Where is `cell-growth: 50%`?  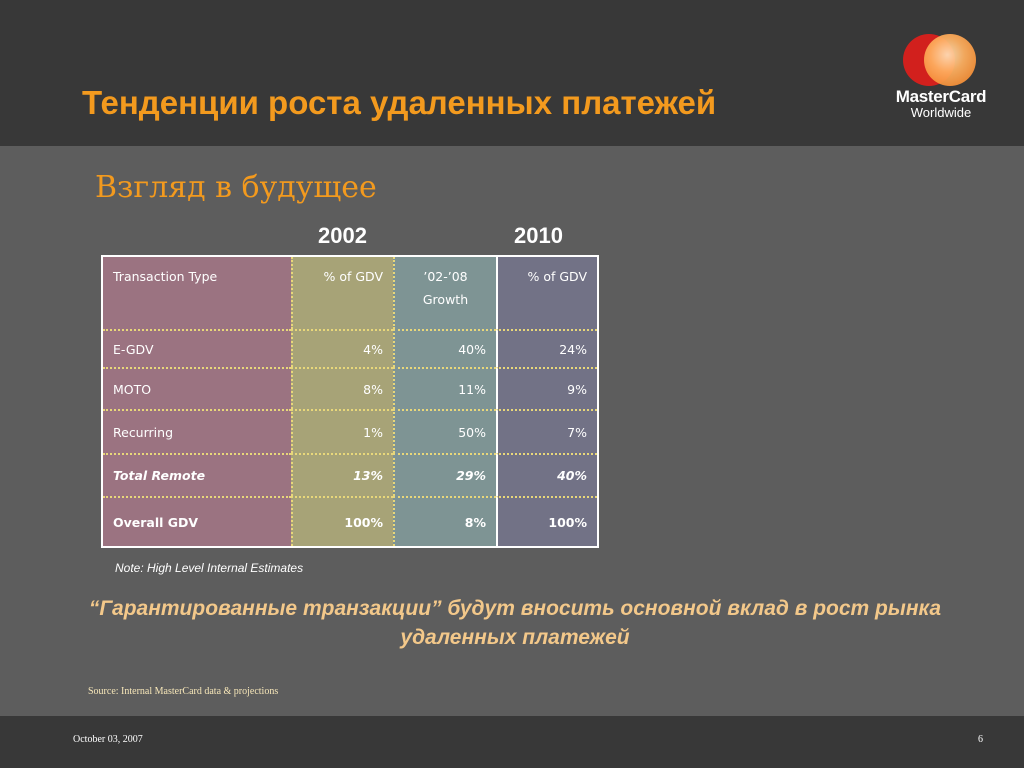
cell-growth: 50% is located at coordinates (444, 431).